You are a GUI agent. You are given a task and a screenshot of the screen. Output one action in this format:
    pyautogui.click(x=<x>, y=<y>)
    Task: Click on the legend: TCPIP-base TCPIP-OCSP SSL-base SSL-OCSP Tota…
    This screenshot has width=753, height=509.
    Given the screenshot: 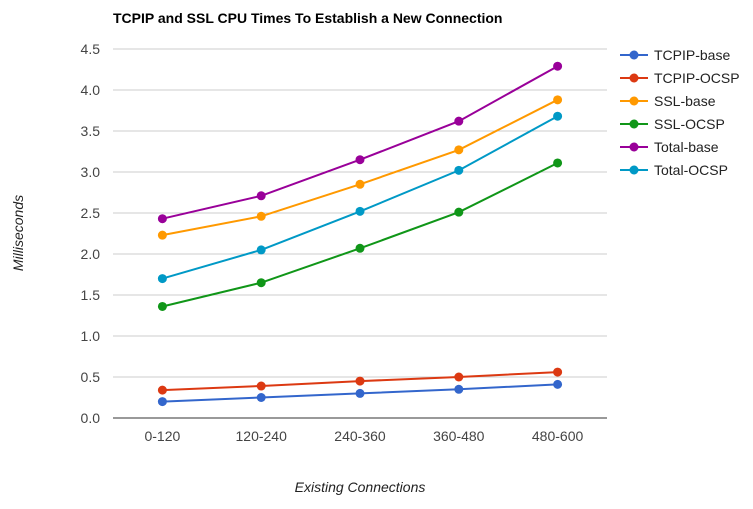 What is the action you would take?
    pyautogui.click(x=680, y=112)
    